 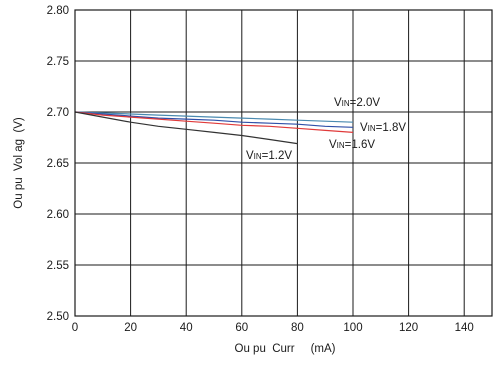 What do you see at coordinates (75, 328) in the screenshot?
I see `x-tick-label: 0` at bounding box center [75, 328].